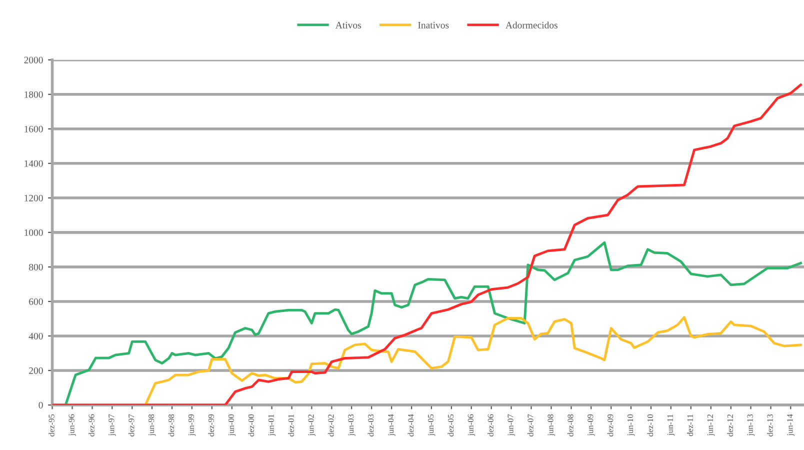 The image size is (804, 450). Describe the element at coordinates (36, 370) in the screenshot. I see `y-tick-label: 200` at that location.